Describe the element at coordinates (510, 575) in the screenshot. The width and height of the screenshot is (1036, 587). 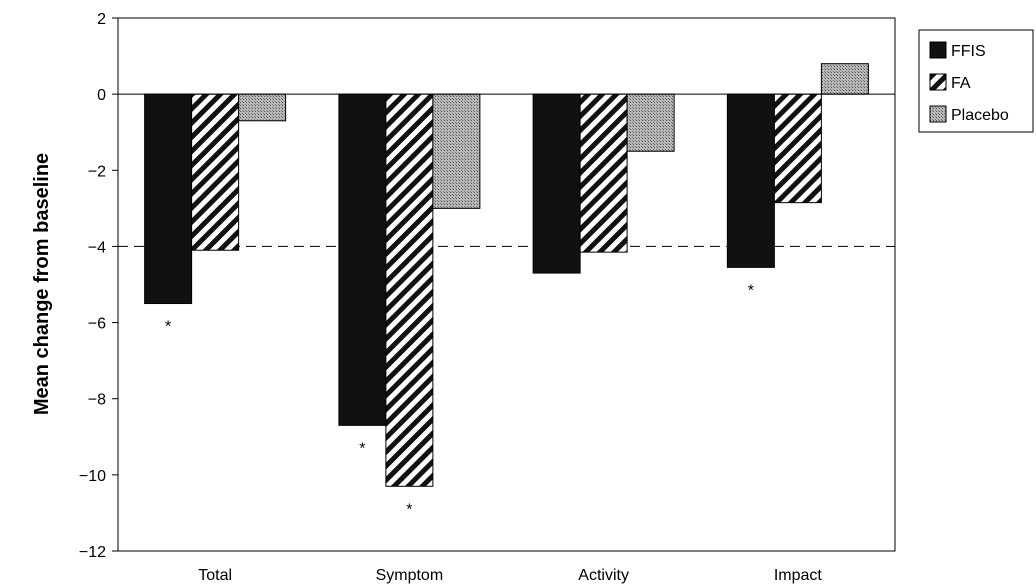
I see `x-axis: Total Symptom Activity Impact` at that location.